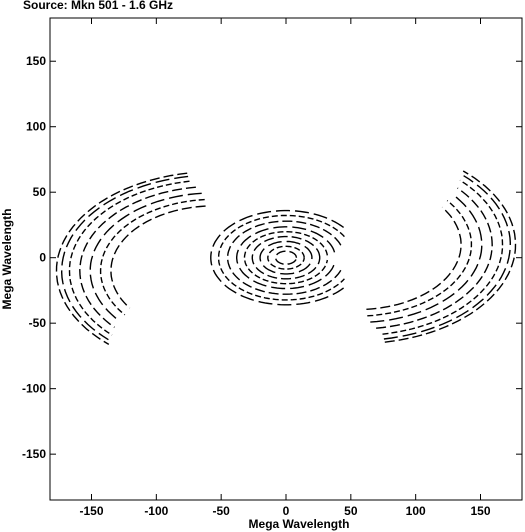 This screenshot has width=525, height=532. What do you see at coordinates (98, 6) in the screenshot?
I see `chart-title: Source: Mkn 501 - 1.6 GHz` at bounding box center [98, 6].